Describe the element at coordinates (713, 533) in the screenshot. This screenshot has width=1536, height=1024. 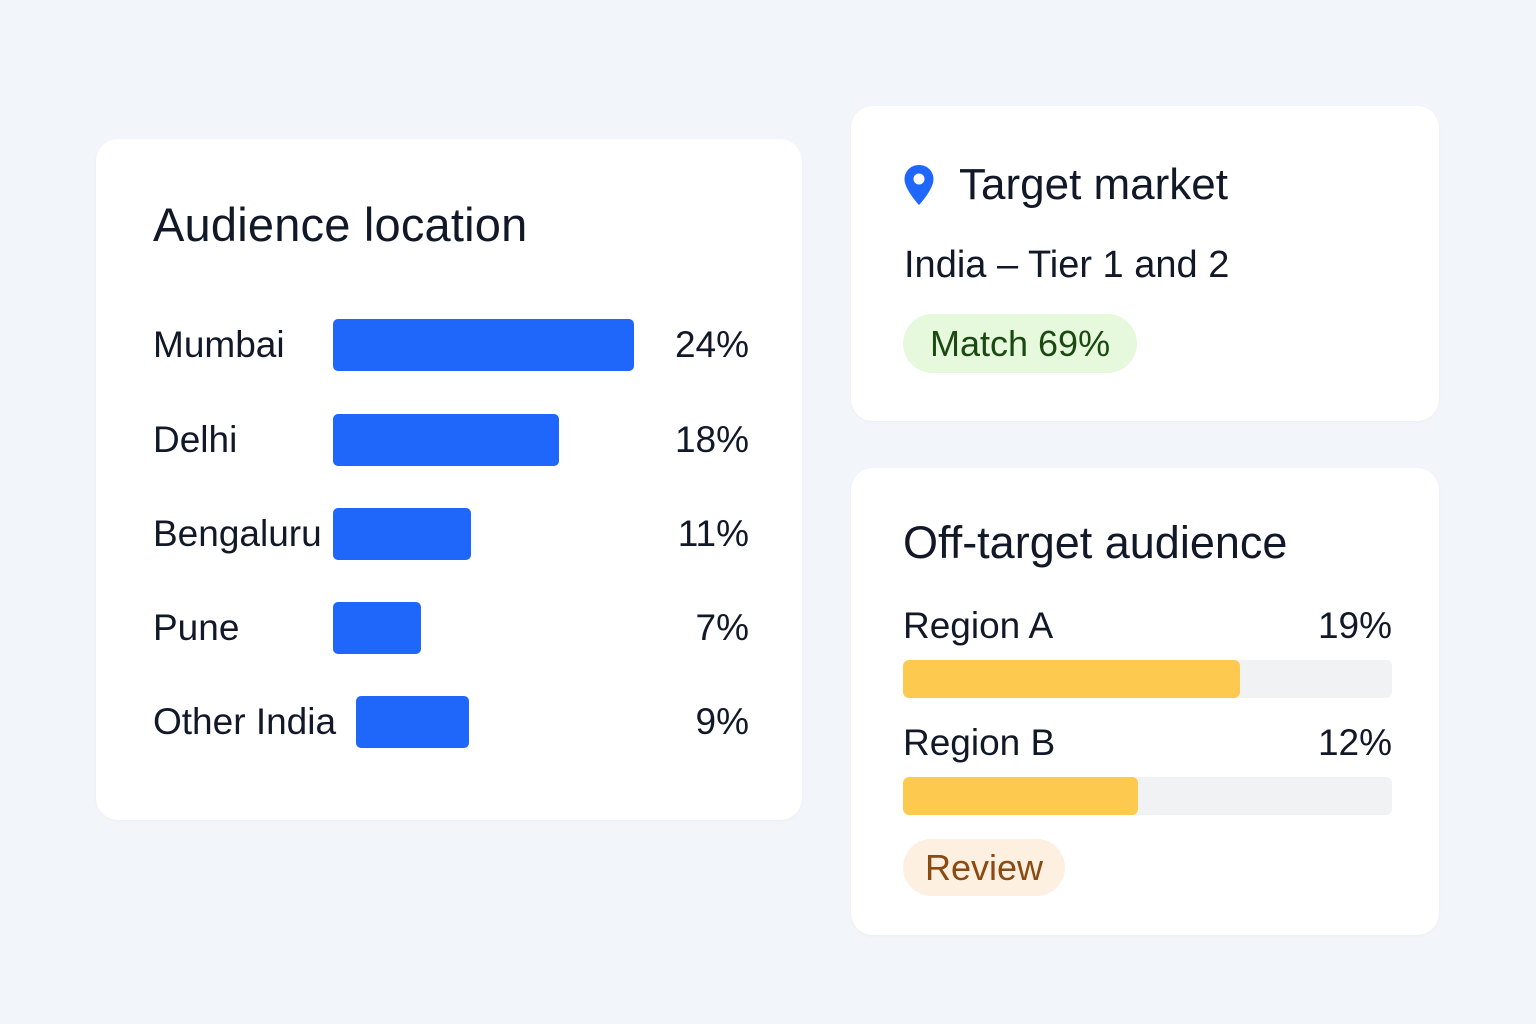
I see `location-value: 11%` at that location.